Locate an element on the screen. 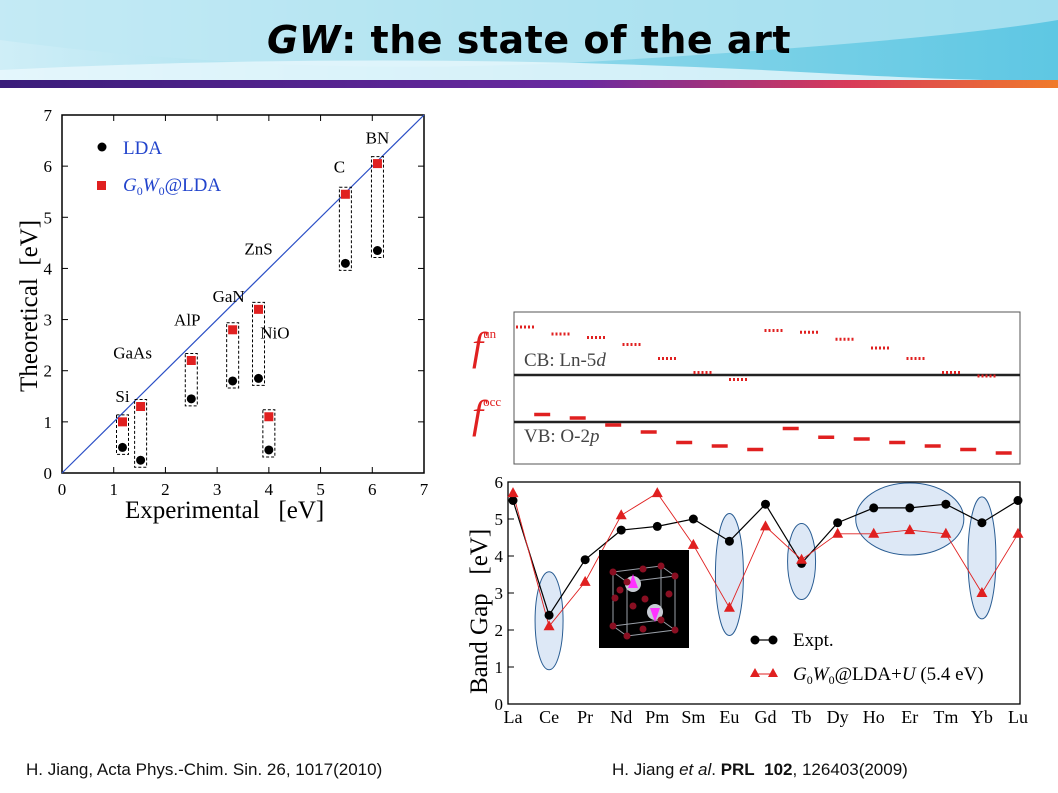 This screenshot has height=793, width=1058. data-points is located at coordinates (250, 312).